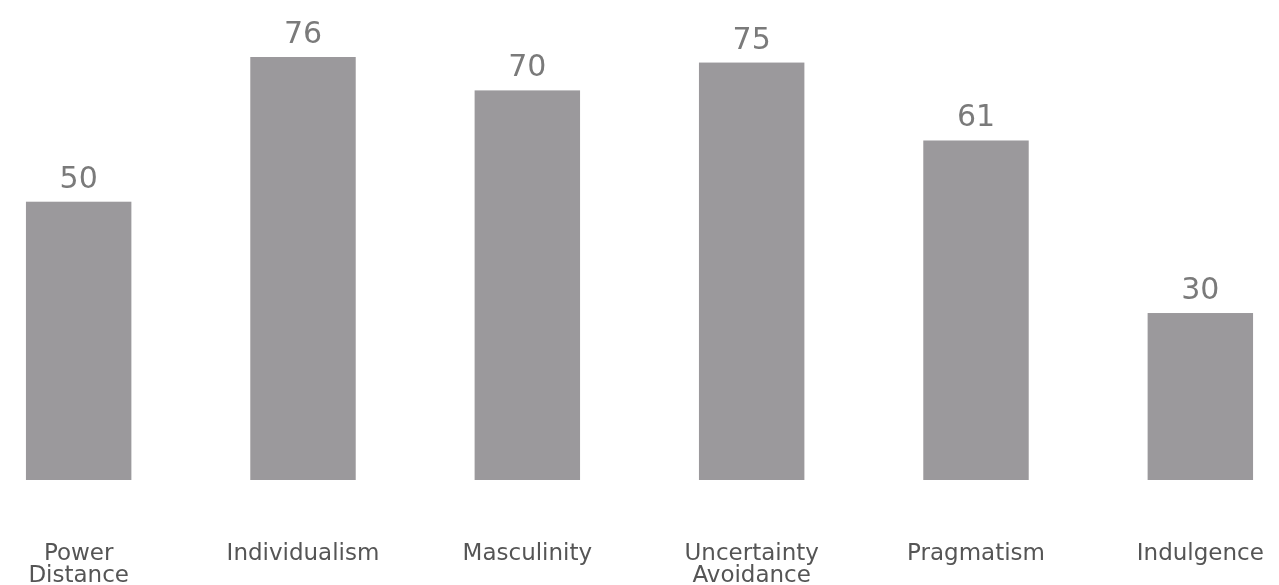 The image size is (1279, 585). Describe the element at coordinates (751, 562) in the screenshot. I see `x-tick-label: Uncertainty Avoidance` at that location.